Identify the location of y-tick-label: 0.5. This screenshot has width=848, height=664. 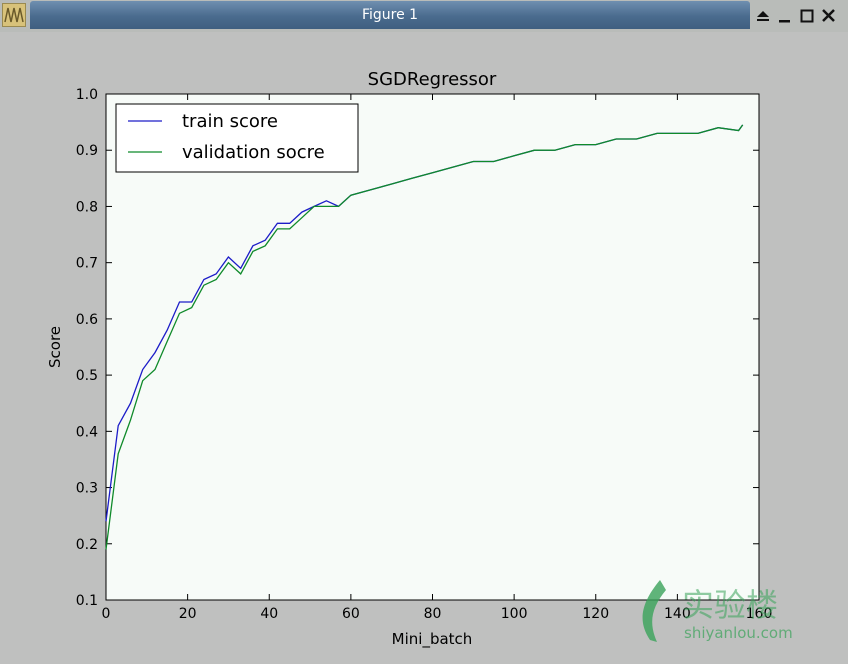
(87, 376).